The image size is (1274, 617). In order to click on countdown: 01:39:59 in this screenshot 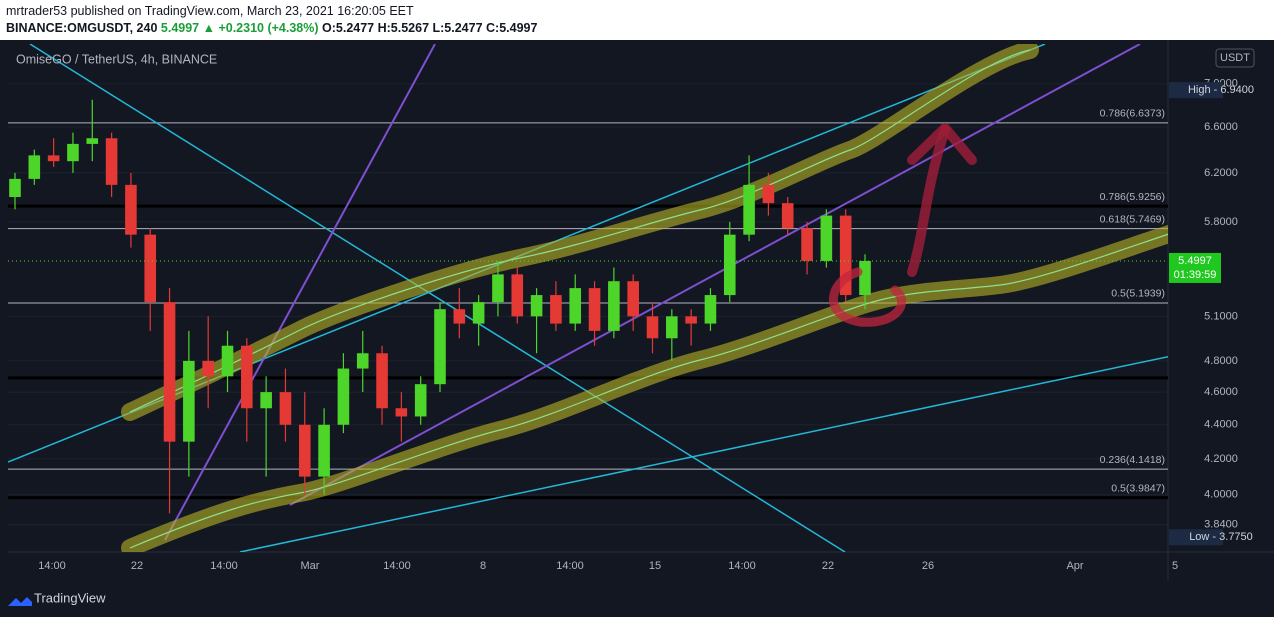, I will do `click(1195, 275)`.